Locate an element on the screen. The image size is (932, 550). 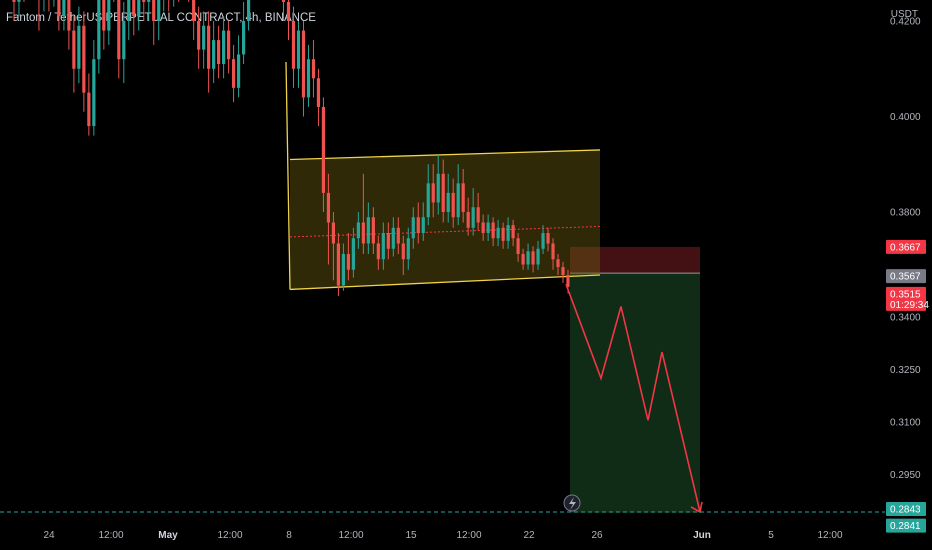
projected-path-line is located at coordinates (633, 398).